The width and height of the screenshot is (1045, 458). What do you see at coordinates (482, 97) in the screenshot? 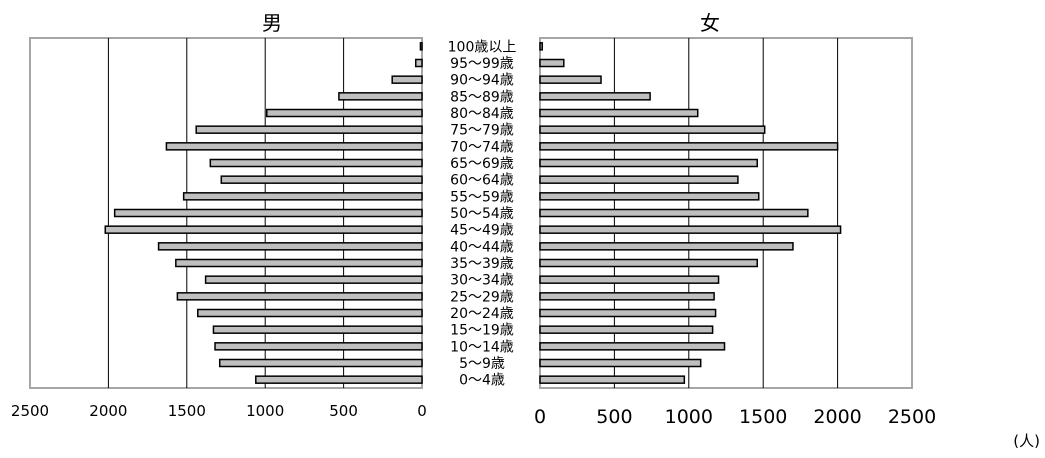
I see `age-group-label: 85～89歳` at bounding box center [482, 97].